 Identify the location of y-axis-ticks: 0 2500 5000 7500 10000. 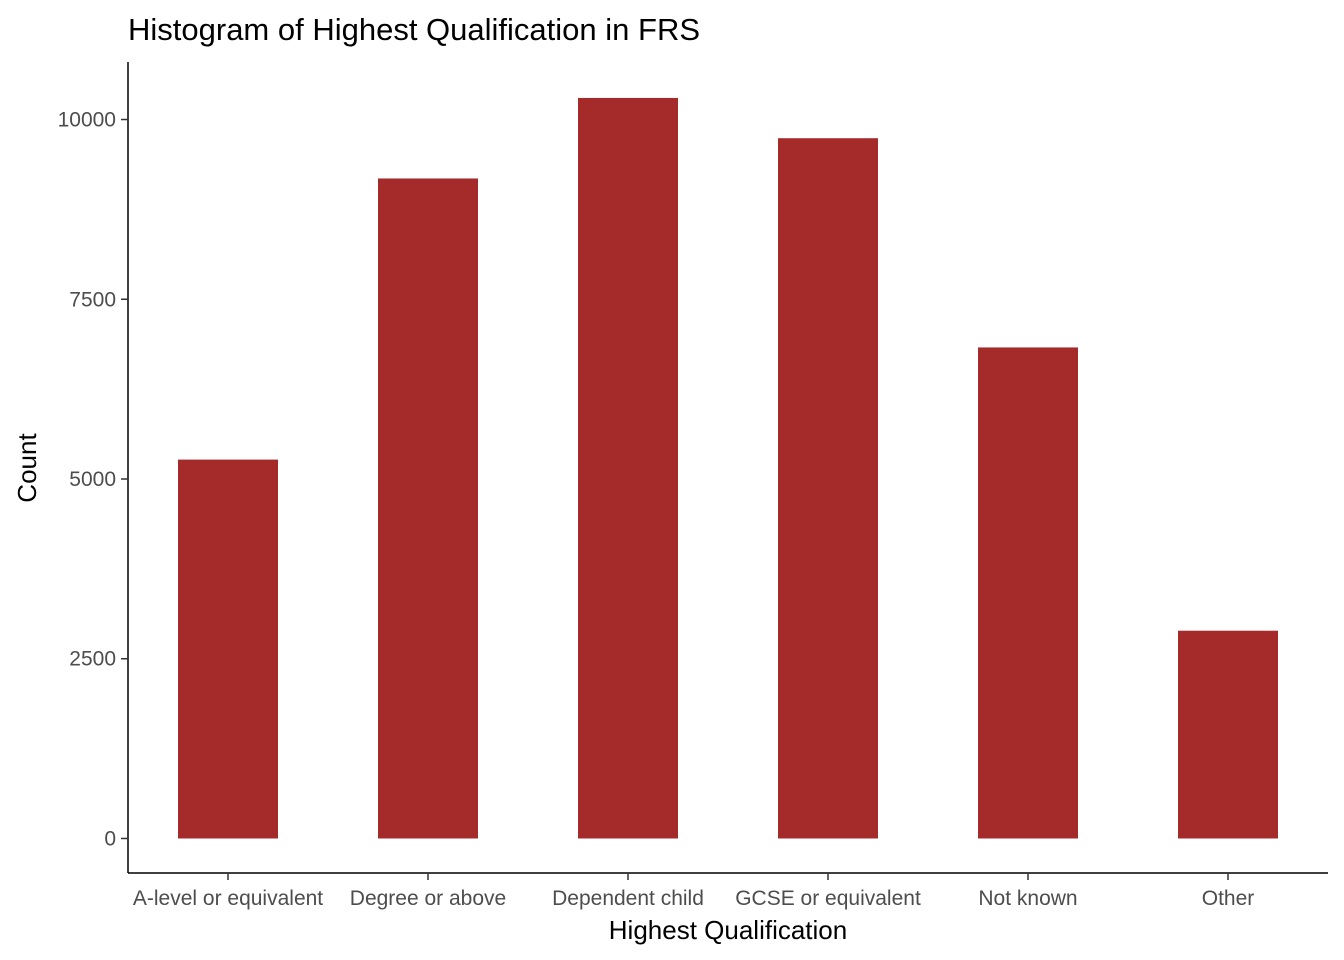
(93, 479).